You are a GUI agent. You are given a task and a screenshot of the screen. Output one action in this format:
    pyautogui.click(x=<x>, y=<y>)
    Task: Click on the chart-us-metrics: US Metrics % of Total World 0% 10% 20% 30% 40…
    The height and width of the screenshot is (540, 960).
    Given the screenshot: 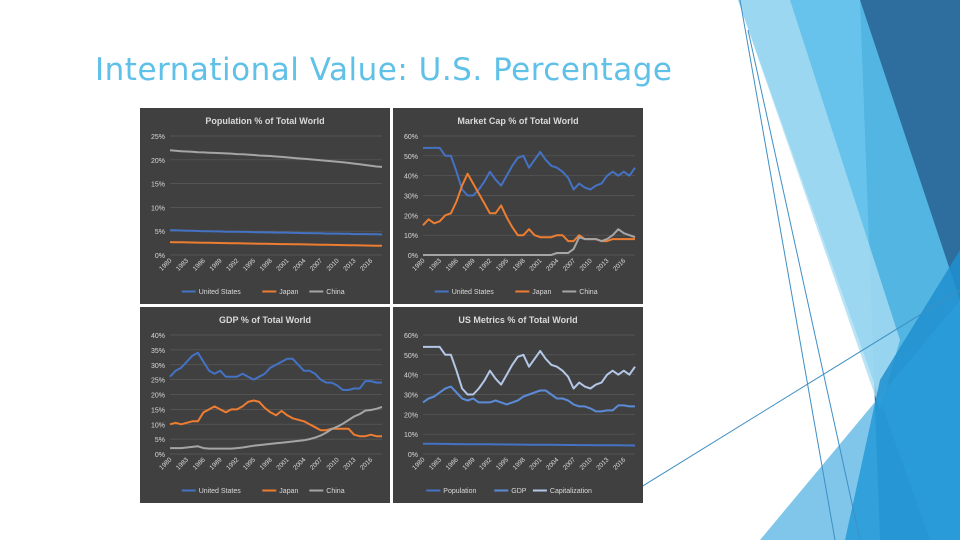 What is the action you would take?
    pyautogui.click(x=518, y=405)
    